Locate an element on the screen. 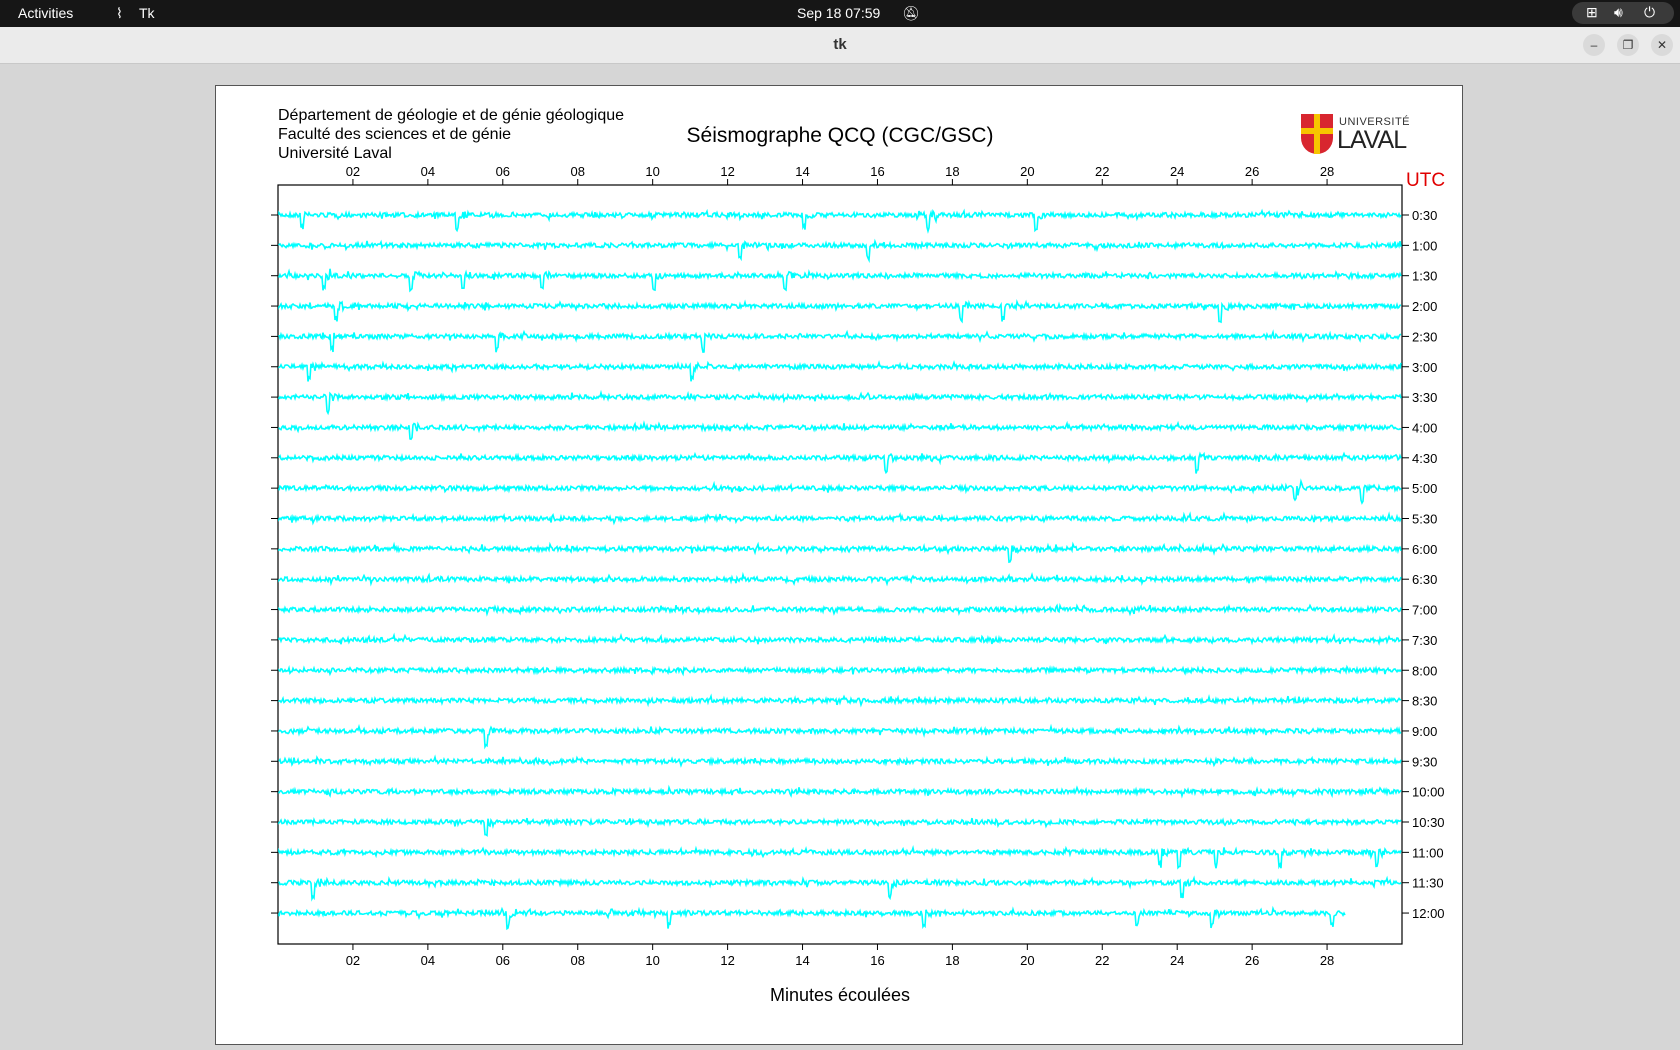 This screenshot has height=1050, width=1680. x-tick-label-top: 26 is located at coordinates (1252, 171).